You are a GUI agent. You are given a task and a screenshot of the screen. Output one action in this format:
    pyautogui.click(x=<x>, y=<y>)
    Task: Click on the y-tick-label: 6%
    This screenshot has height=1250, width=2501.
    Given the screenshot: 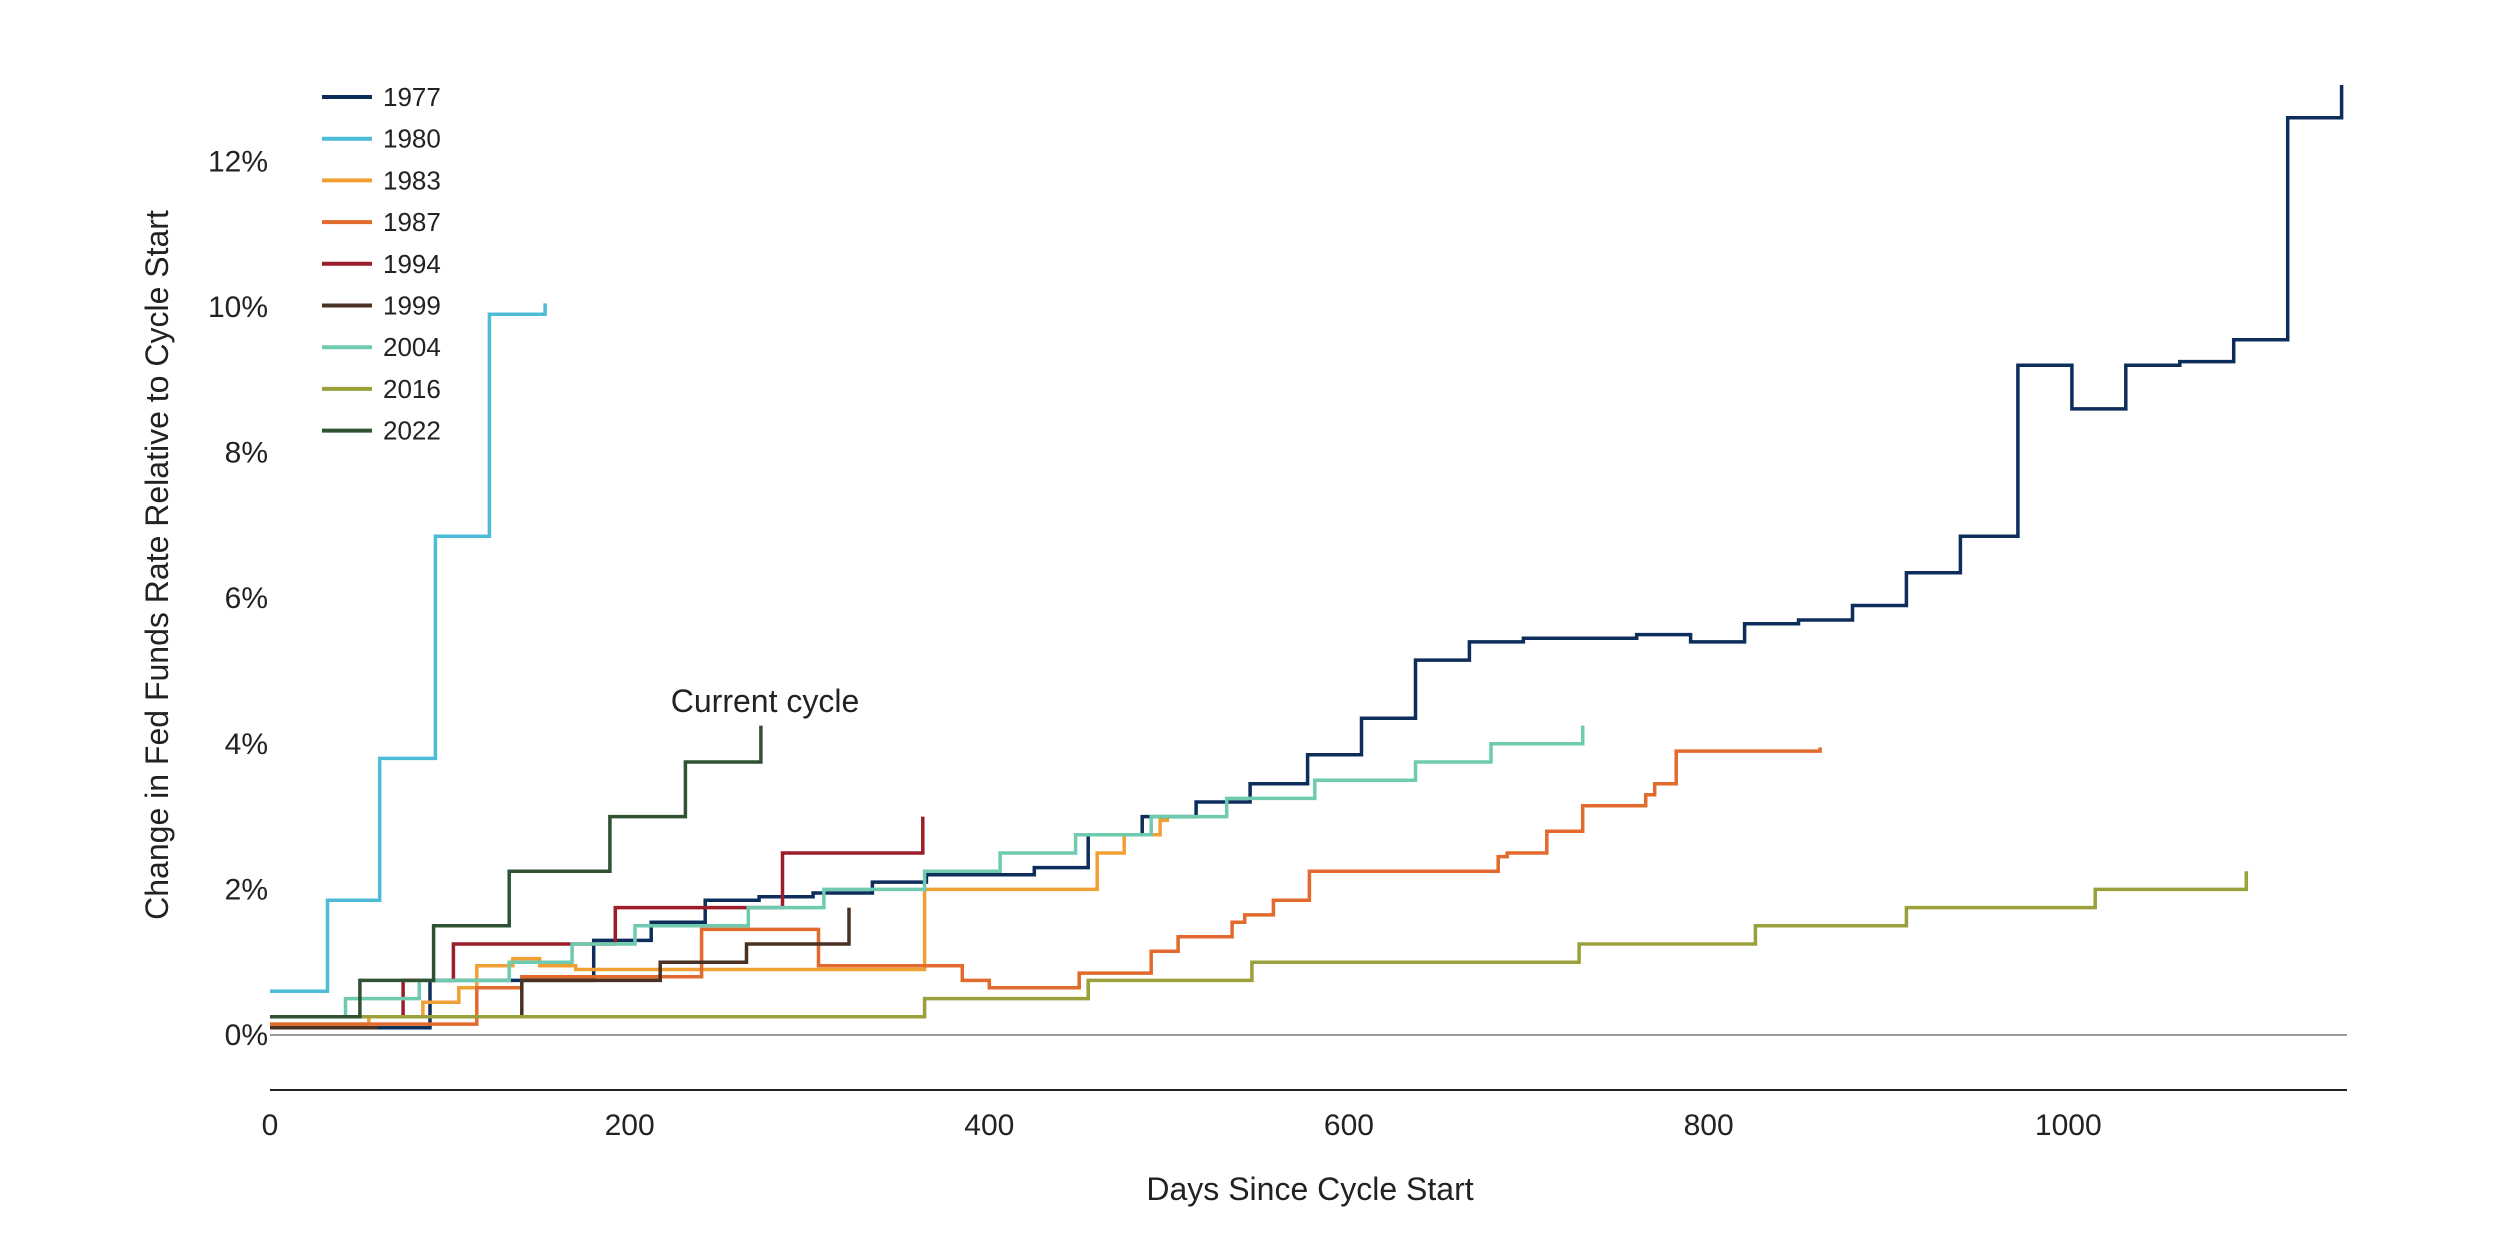 What is the action you would take?
    pyautogui.click(x=246, y=598)
    